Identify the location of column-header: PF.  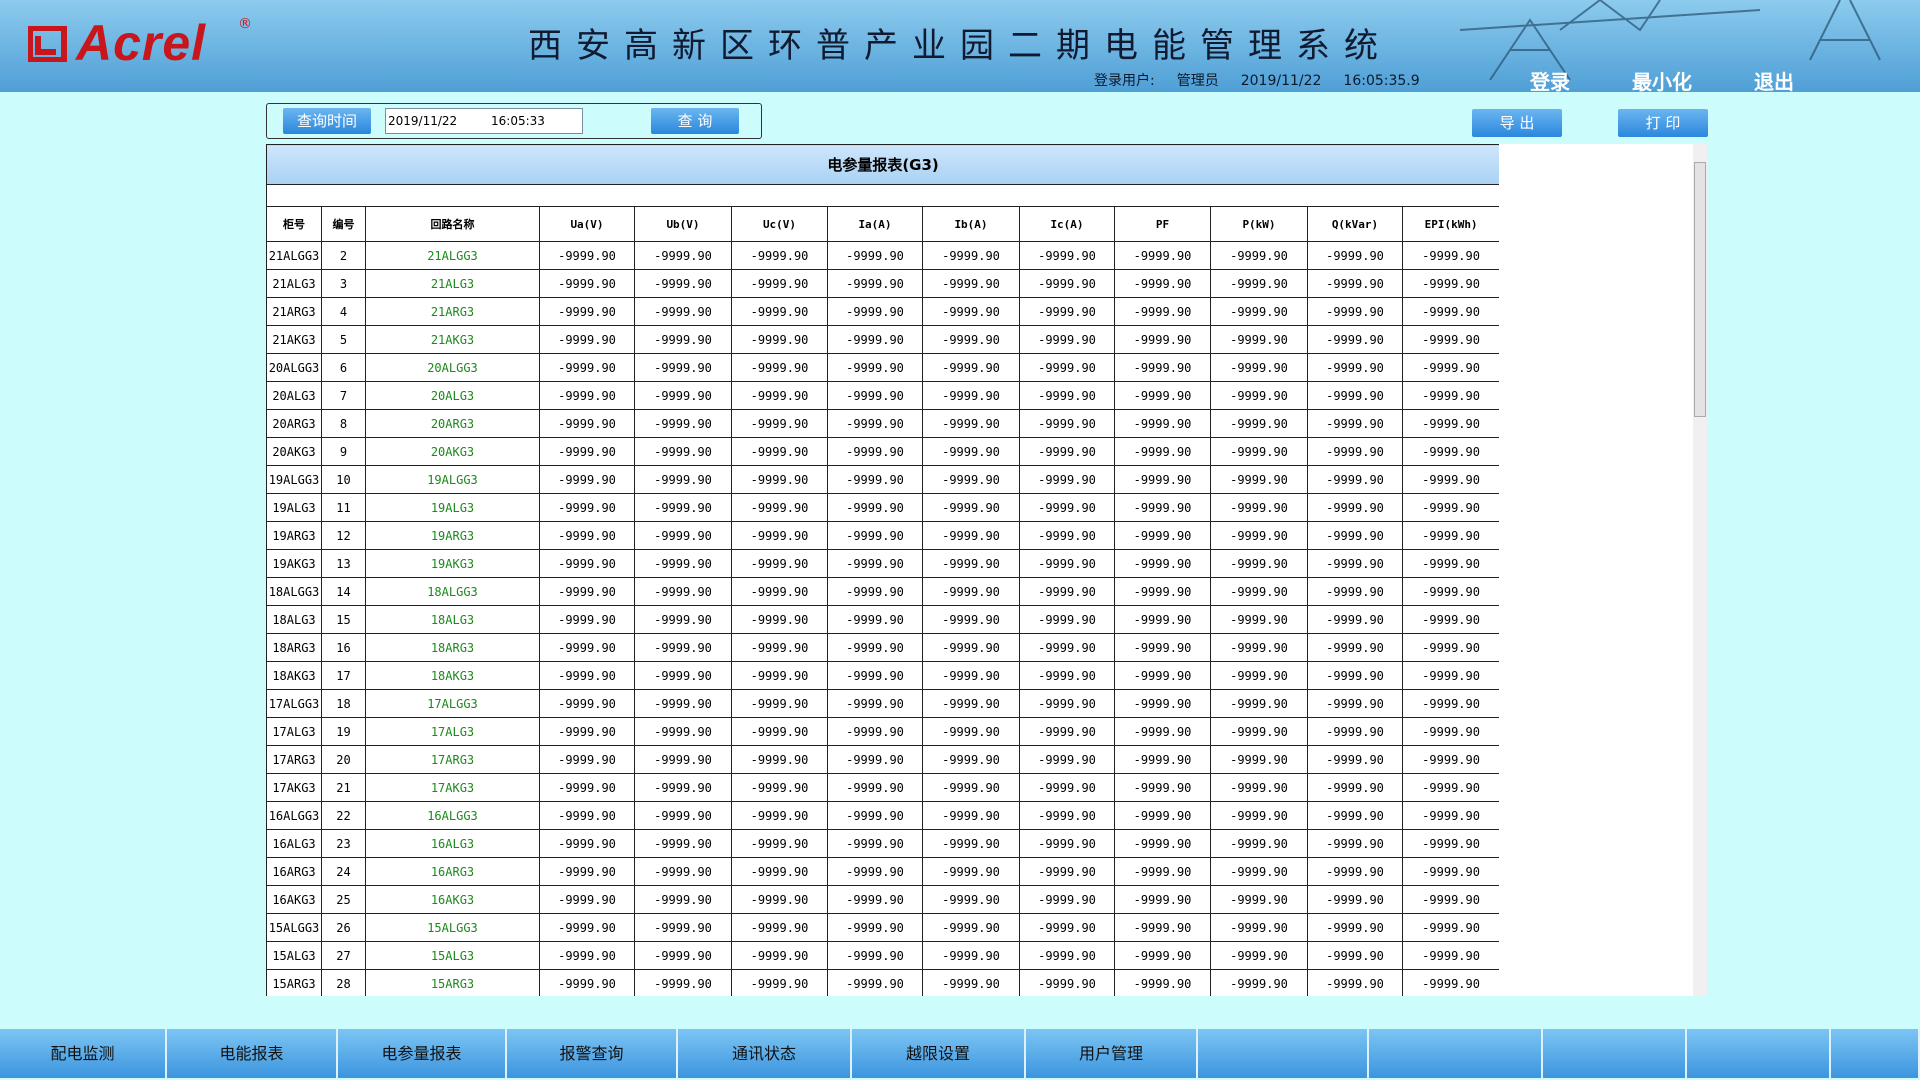
(1162, 224).